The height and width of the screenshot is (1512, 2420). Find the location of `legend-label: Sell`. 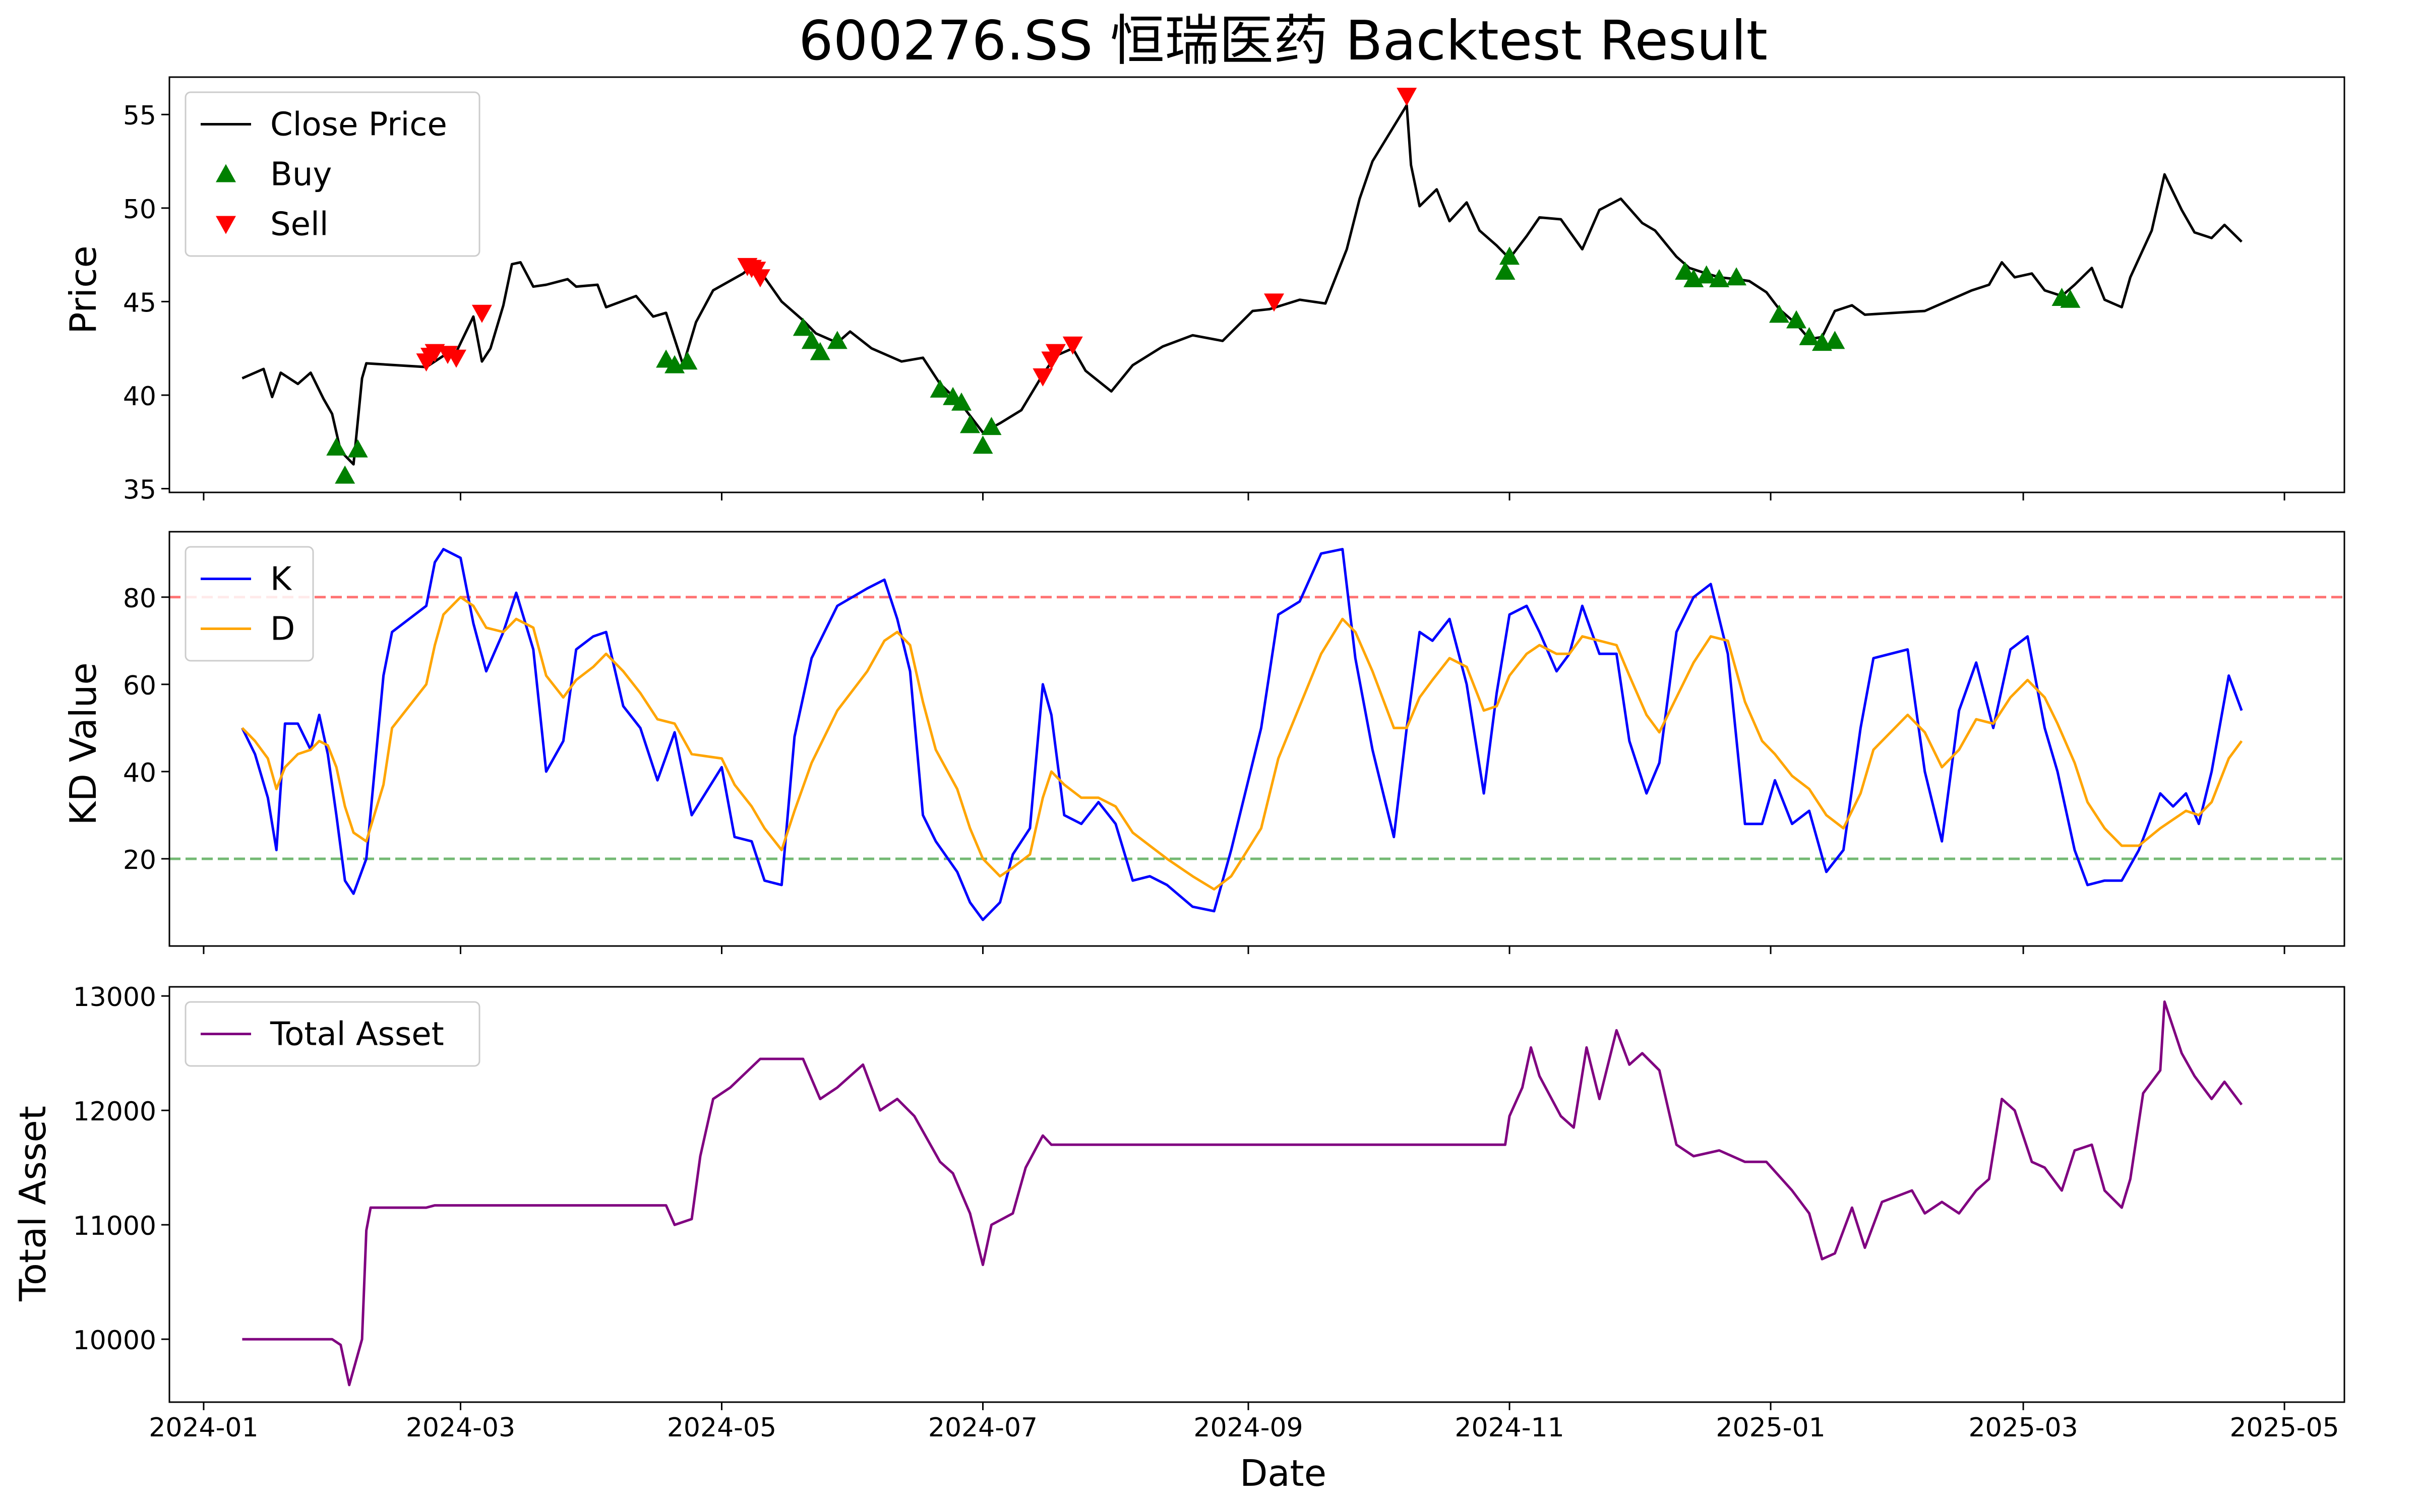

legend-label: Sell is located at coordinates (299, 224).